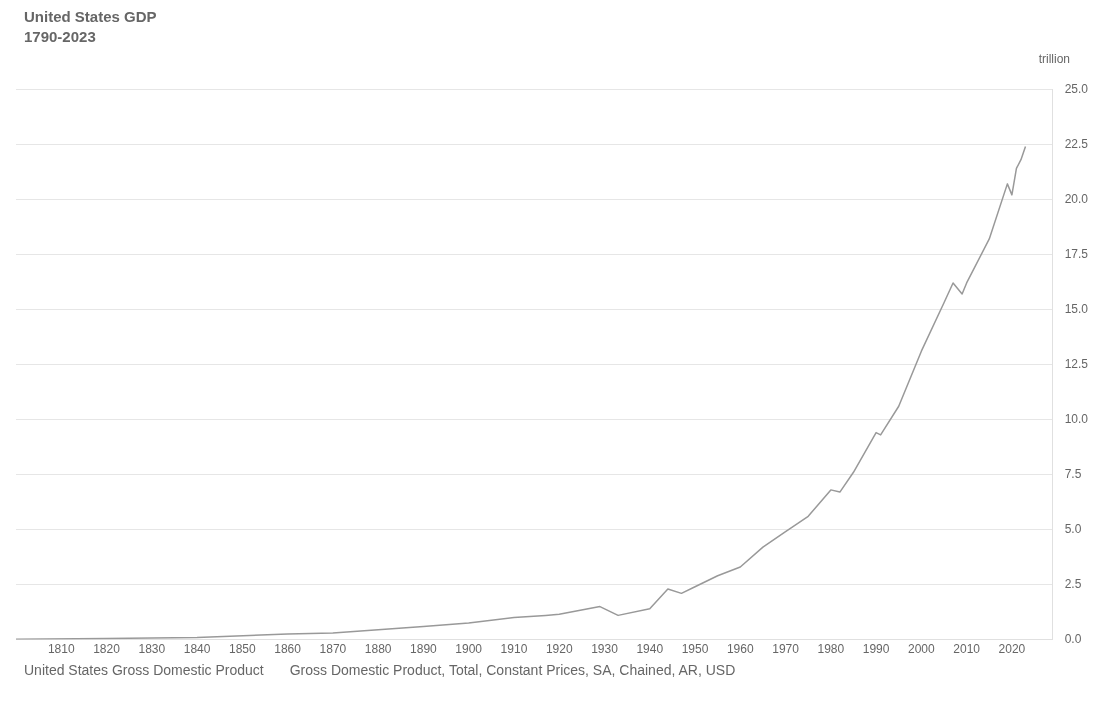 The width and height of the screenshot is (1100, 720). Describe the element at coordinates (1073, 583) in the screenshot. I see `y-tick-label: 2.5` at that location.